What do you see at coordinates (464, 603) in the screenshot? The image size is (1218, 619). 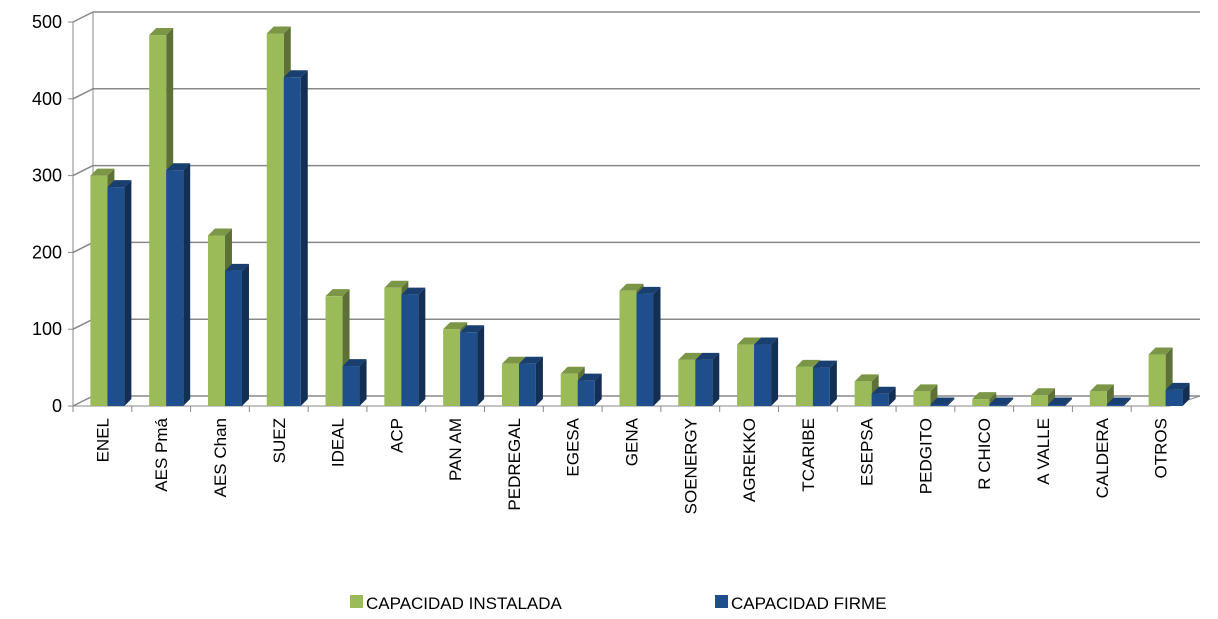 I see `legend-label: CAPACIDAD INSTALADA` at bounding box center [464, 603].